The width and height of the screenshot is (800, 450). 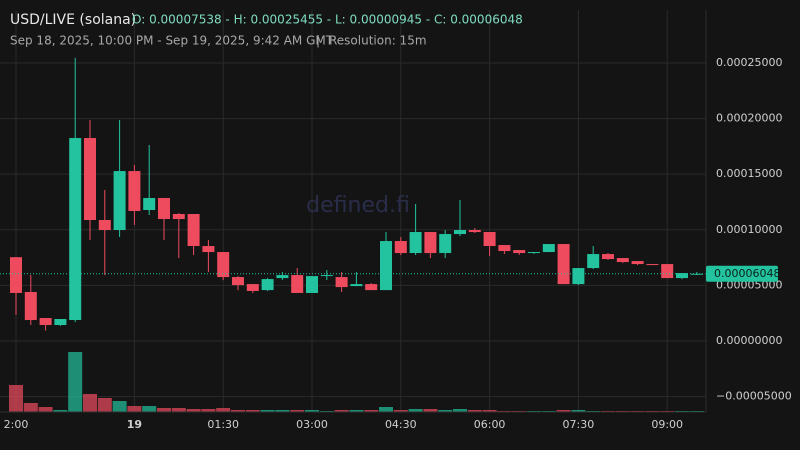 What do you see at coordinates (16, 424) in the screenshot?
I see `x-tick-label: 2:00` at bounding box center [16, 424].